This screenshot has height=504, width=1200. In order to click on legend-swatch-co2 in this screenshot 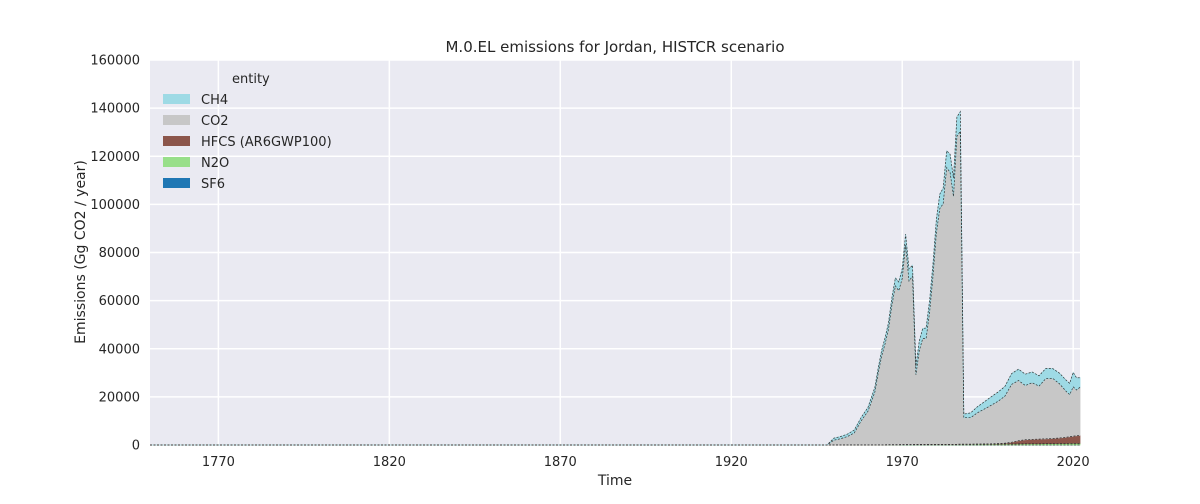, I will do `click(176, 120)`.